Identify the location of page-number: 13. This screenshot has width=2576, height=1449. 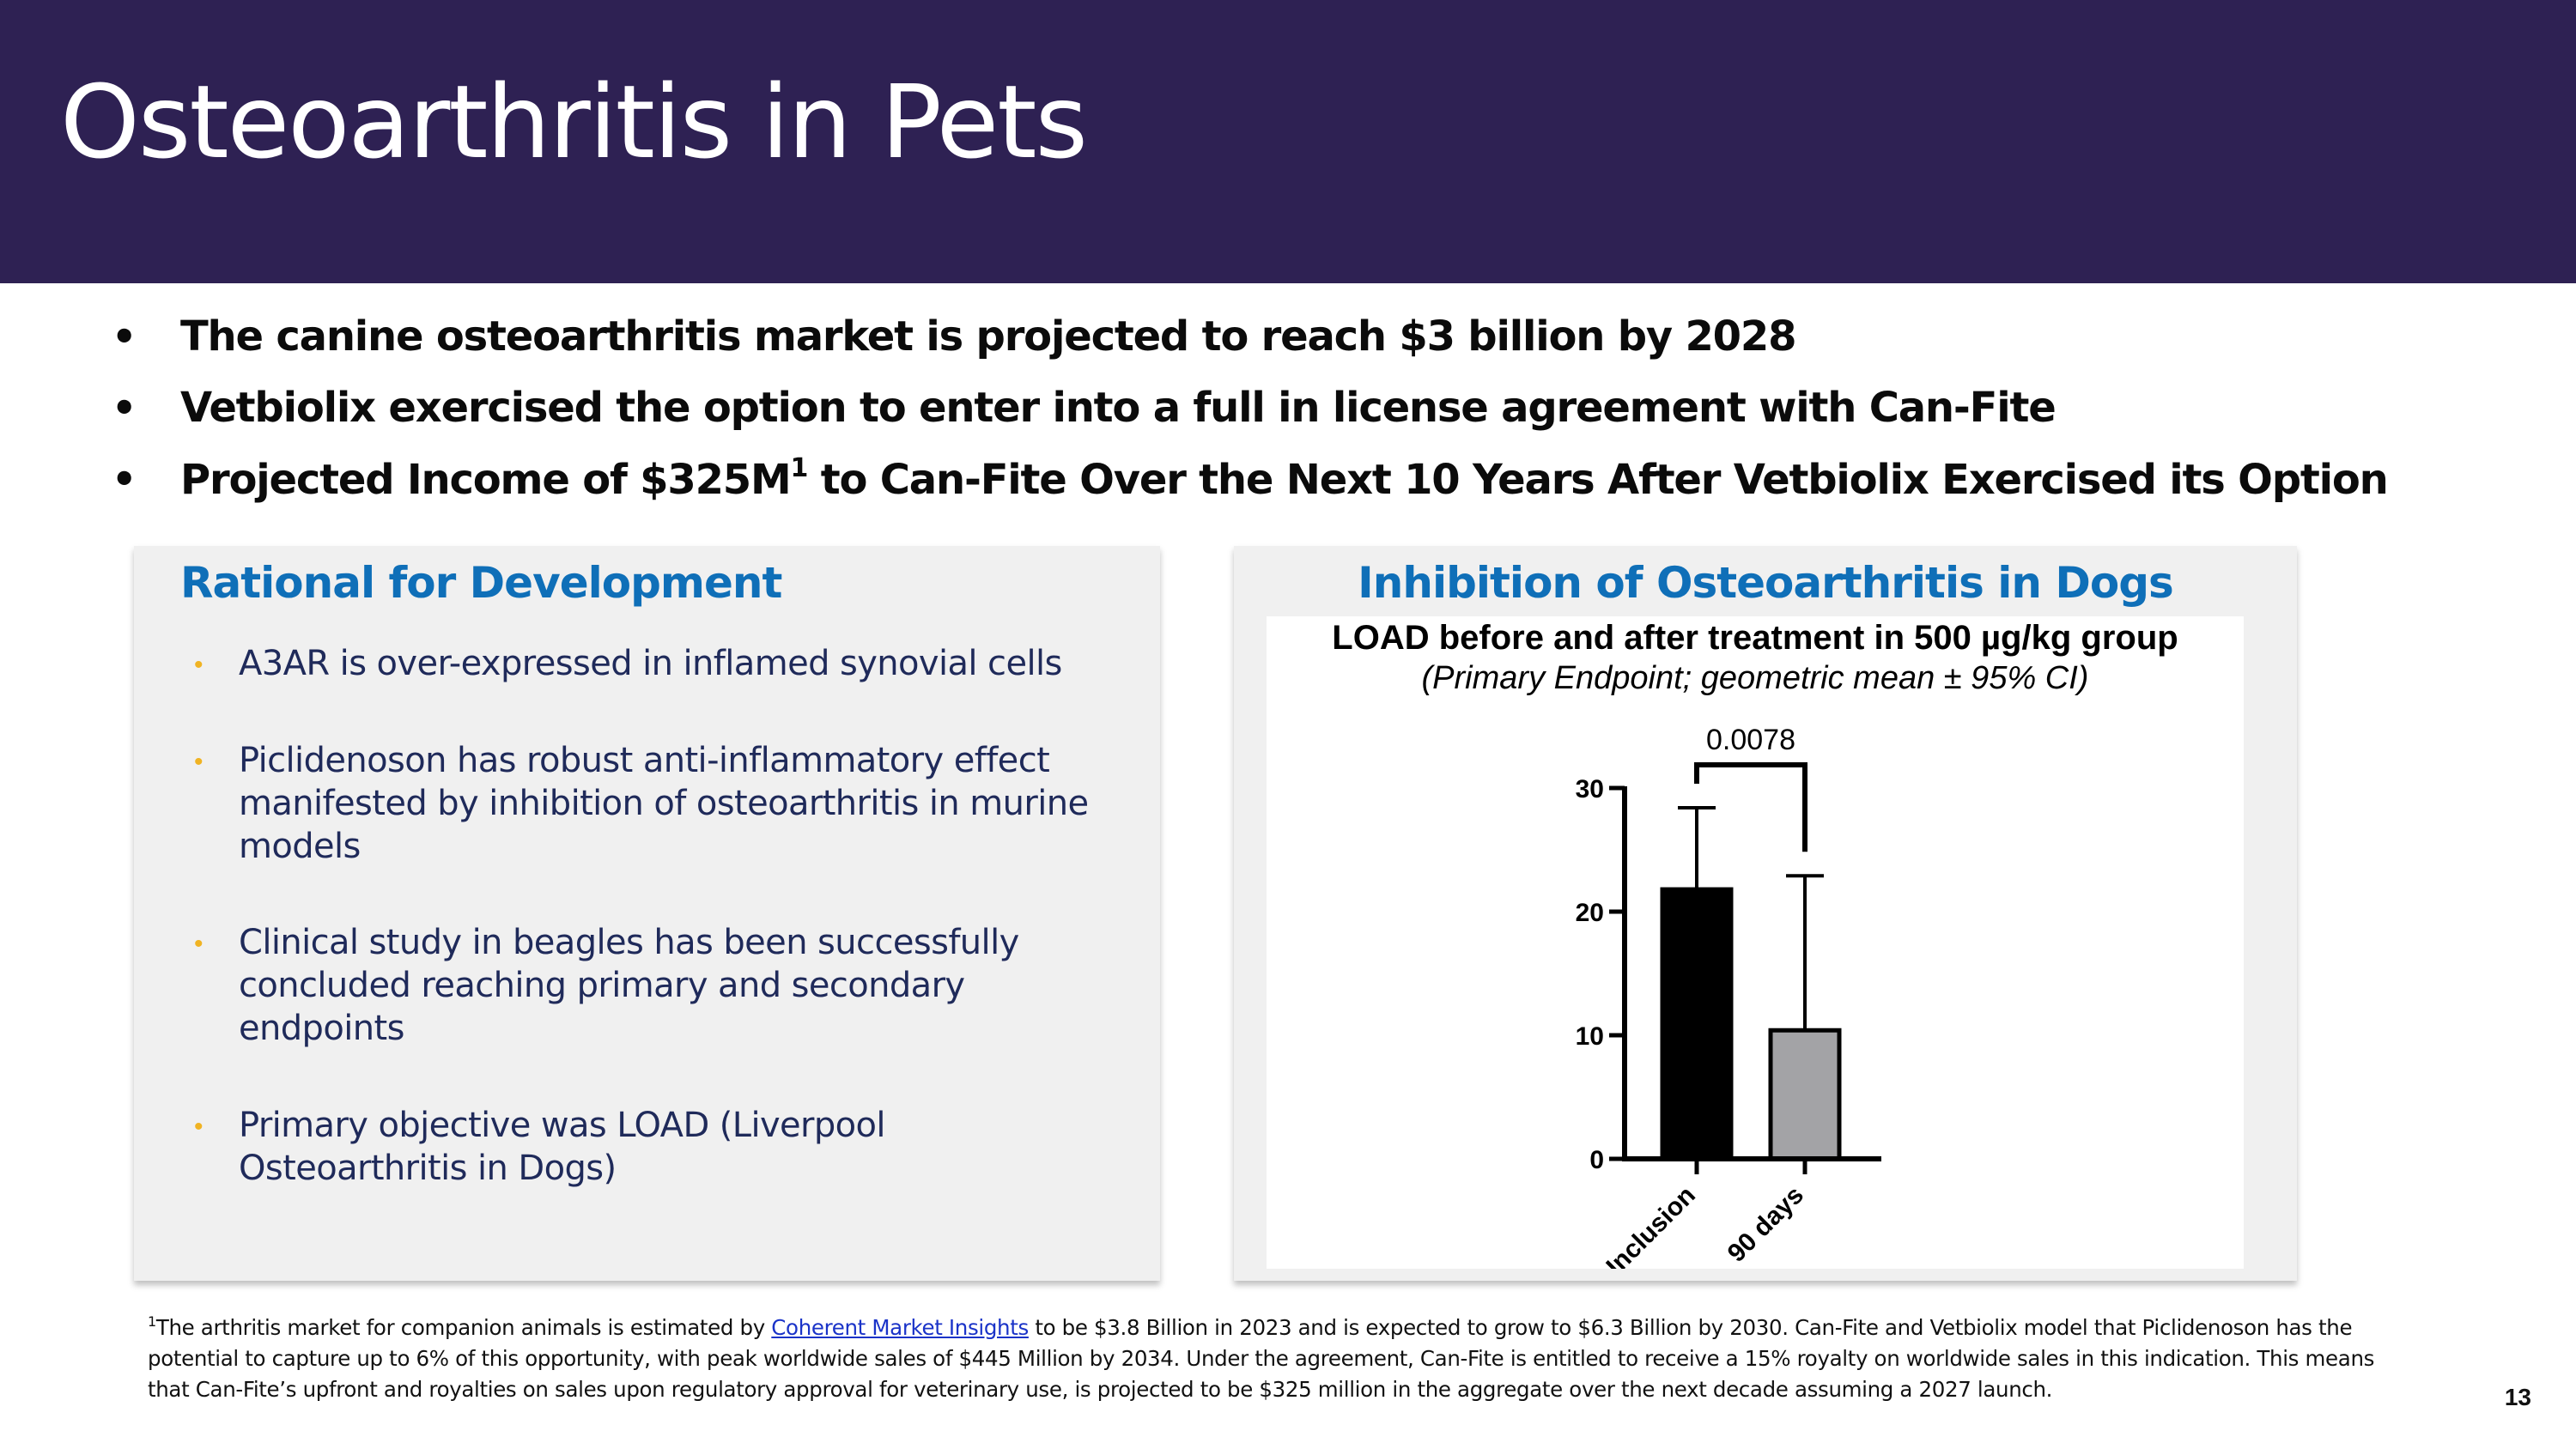
(2517, 1397).